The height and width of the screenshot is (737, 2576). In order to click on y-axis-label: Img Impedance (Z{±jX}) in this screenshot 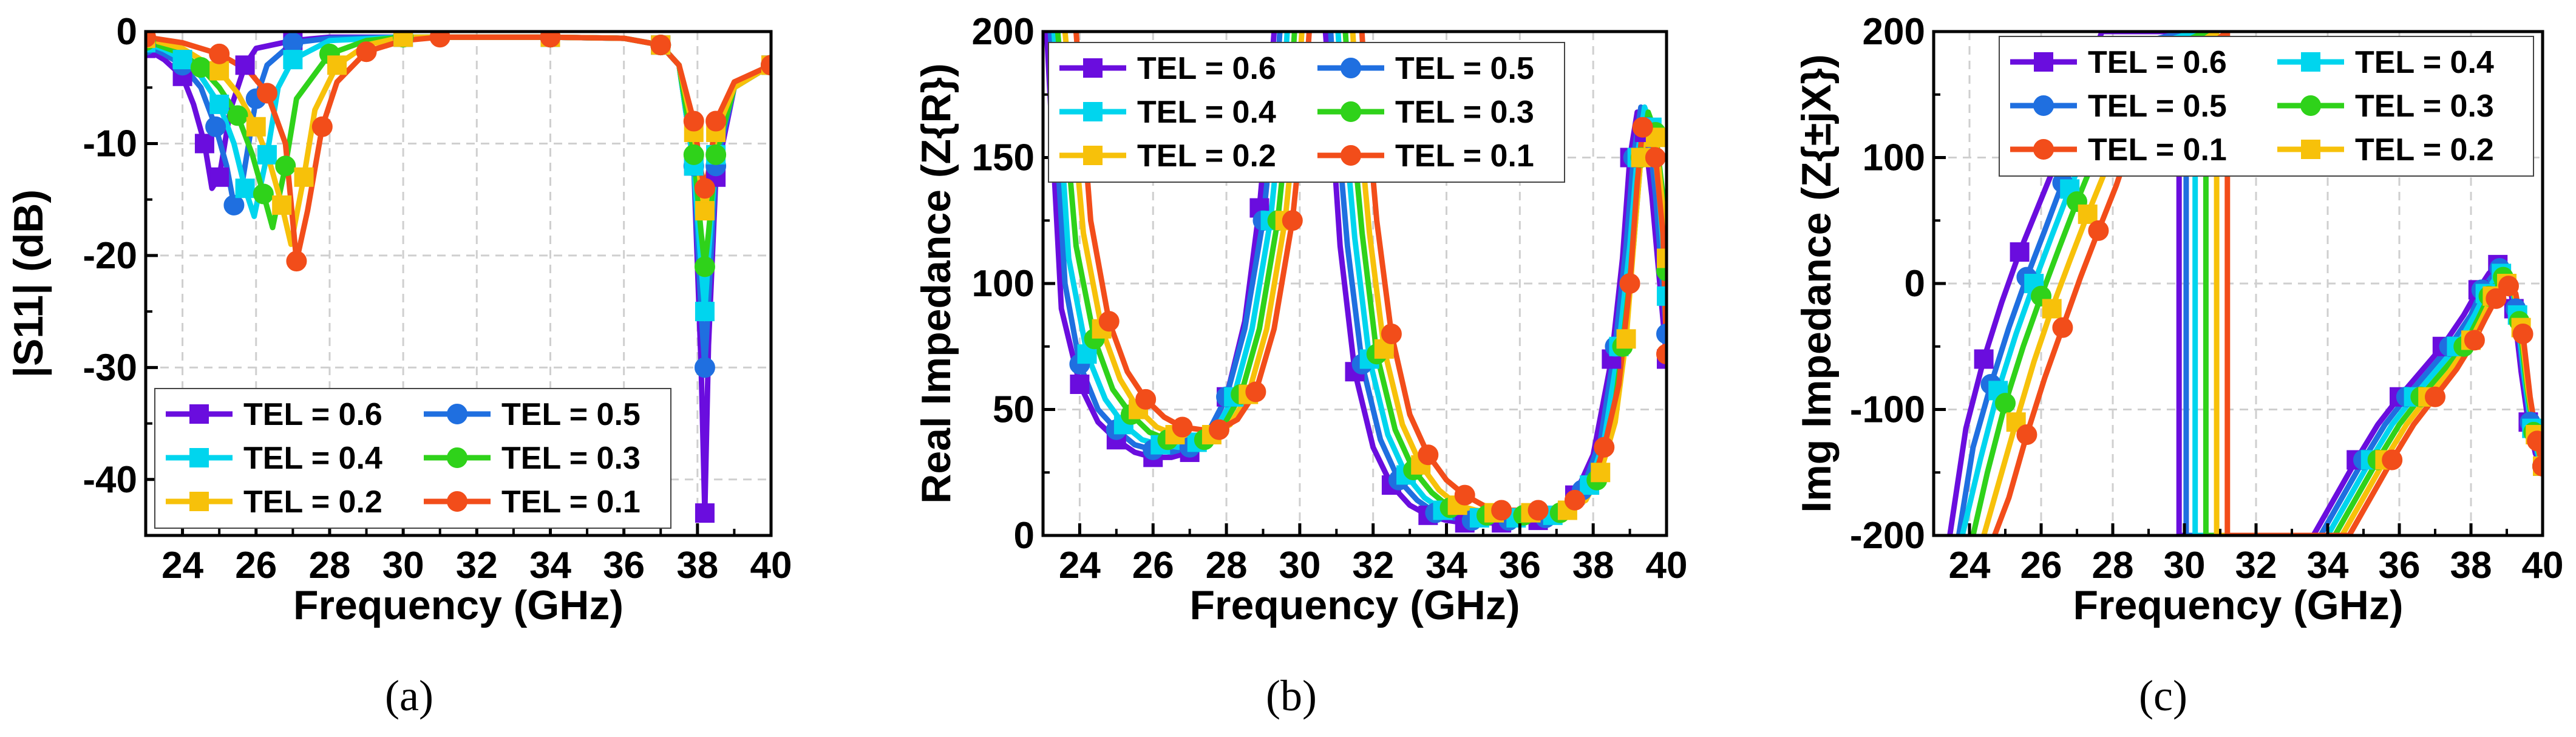, I will do `click(1816, 283)`.